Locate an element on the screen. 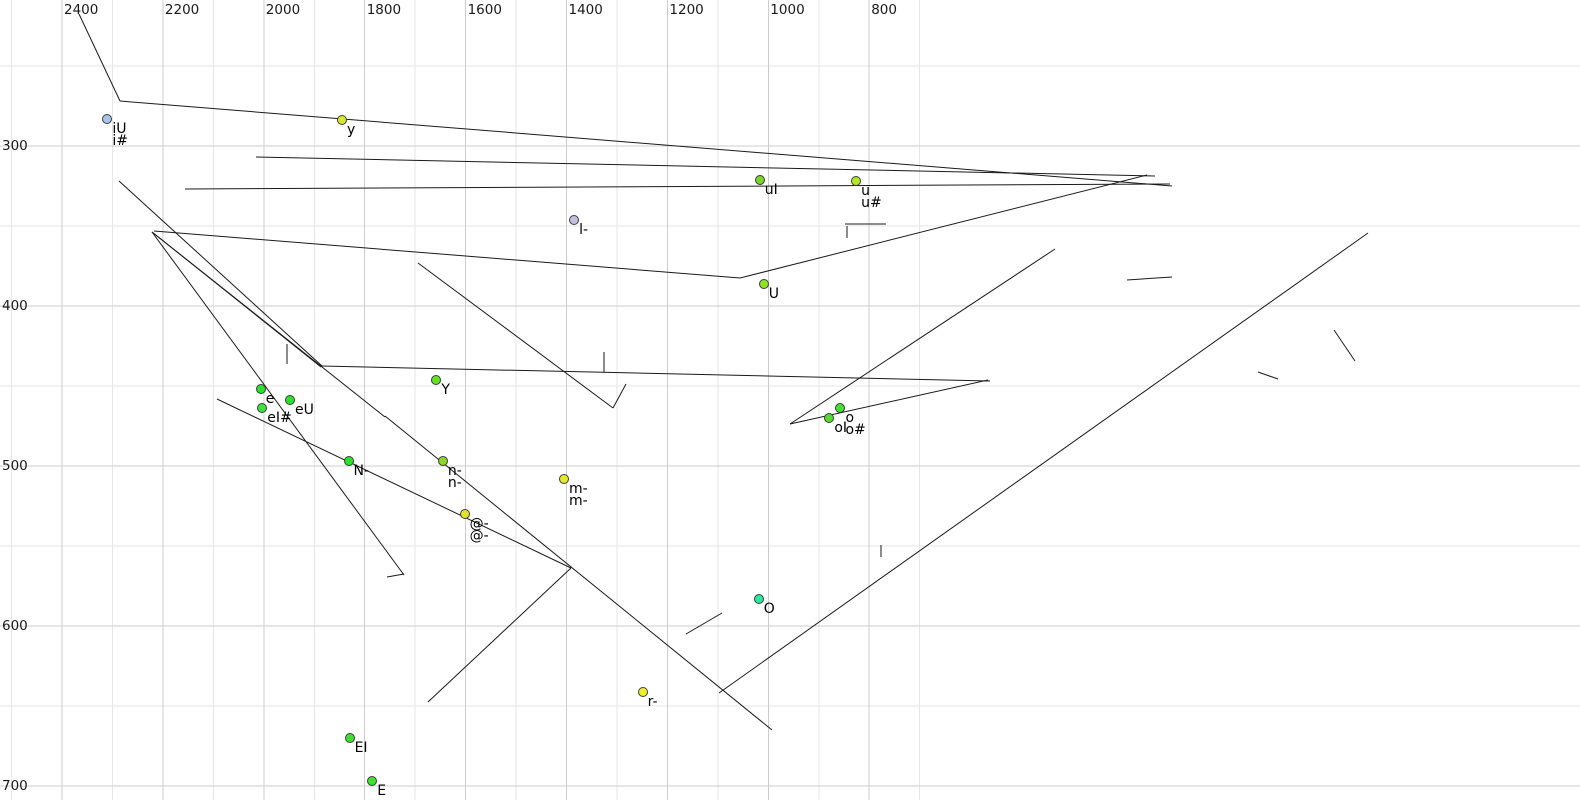 This screenshot has width=1580, height=800. point-label: u is located at coordinates (865, 191).